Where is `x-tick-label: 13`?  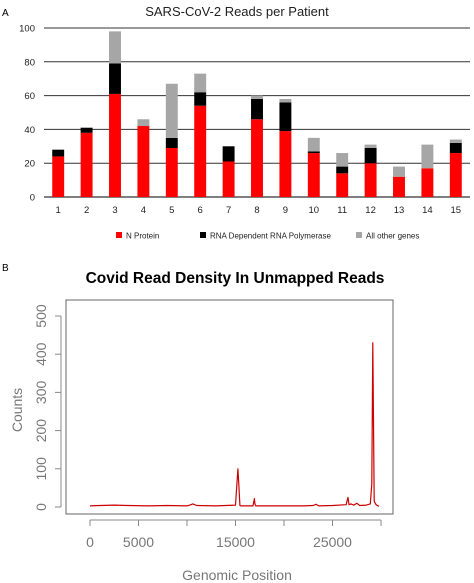
x-tick-label: 13 is located at coordinates (399, 210).